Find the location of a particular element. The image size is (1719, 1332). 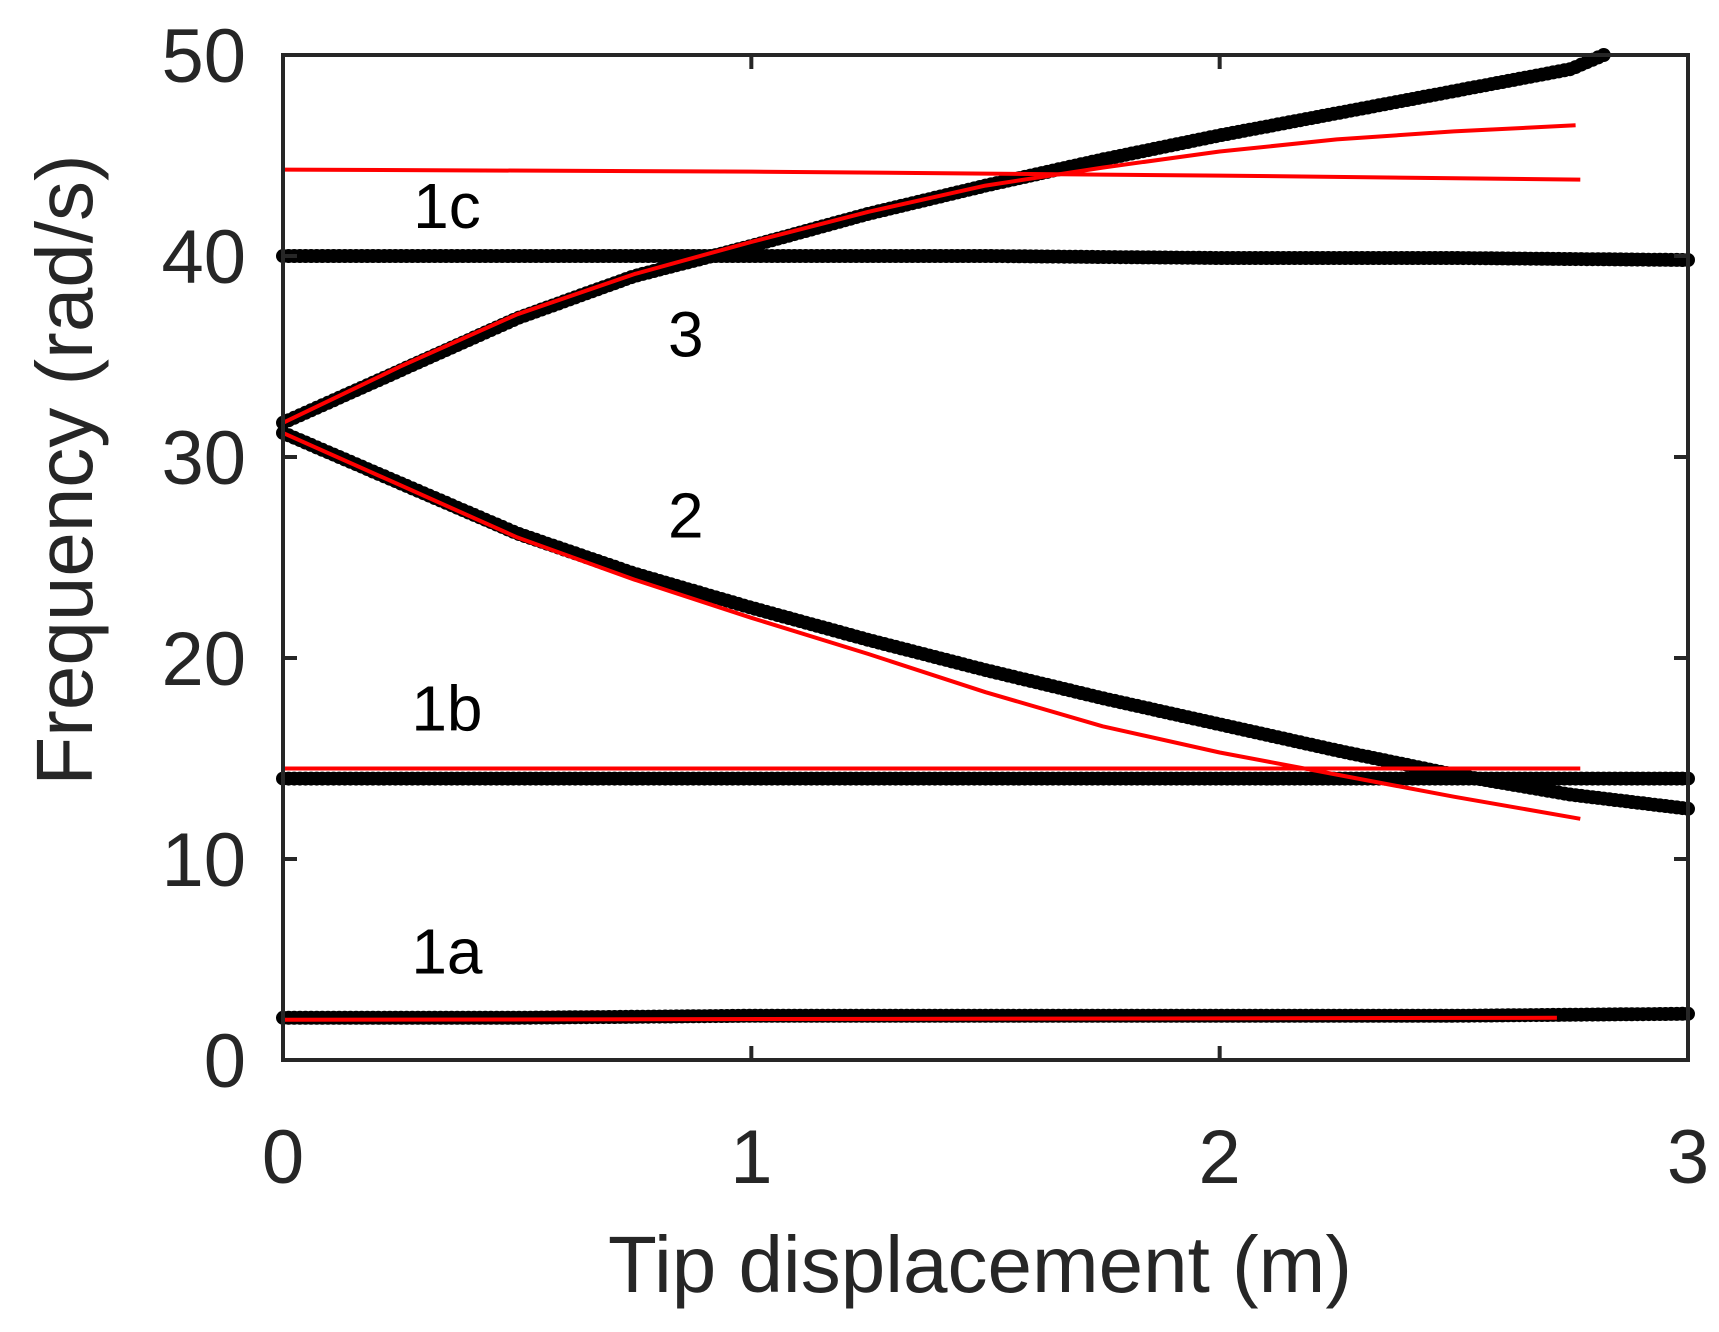

annotation-layer: 1c 3 2 1b 1a is located at coordinates (557, 579).